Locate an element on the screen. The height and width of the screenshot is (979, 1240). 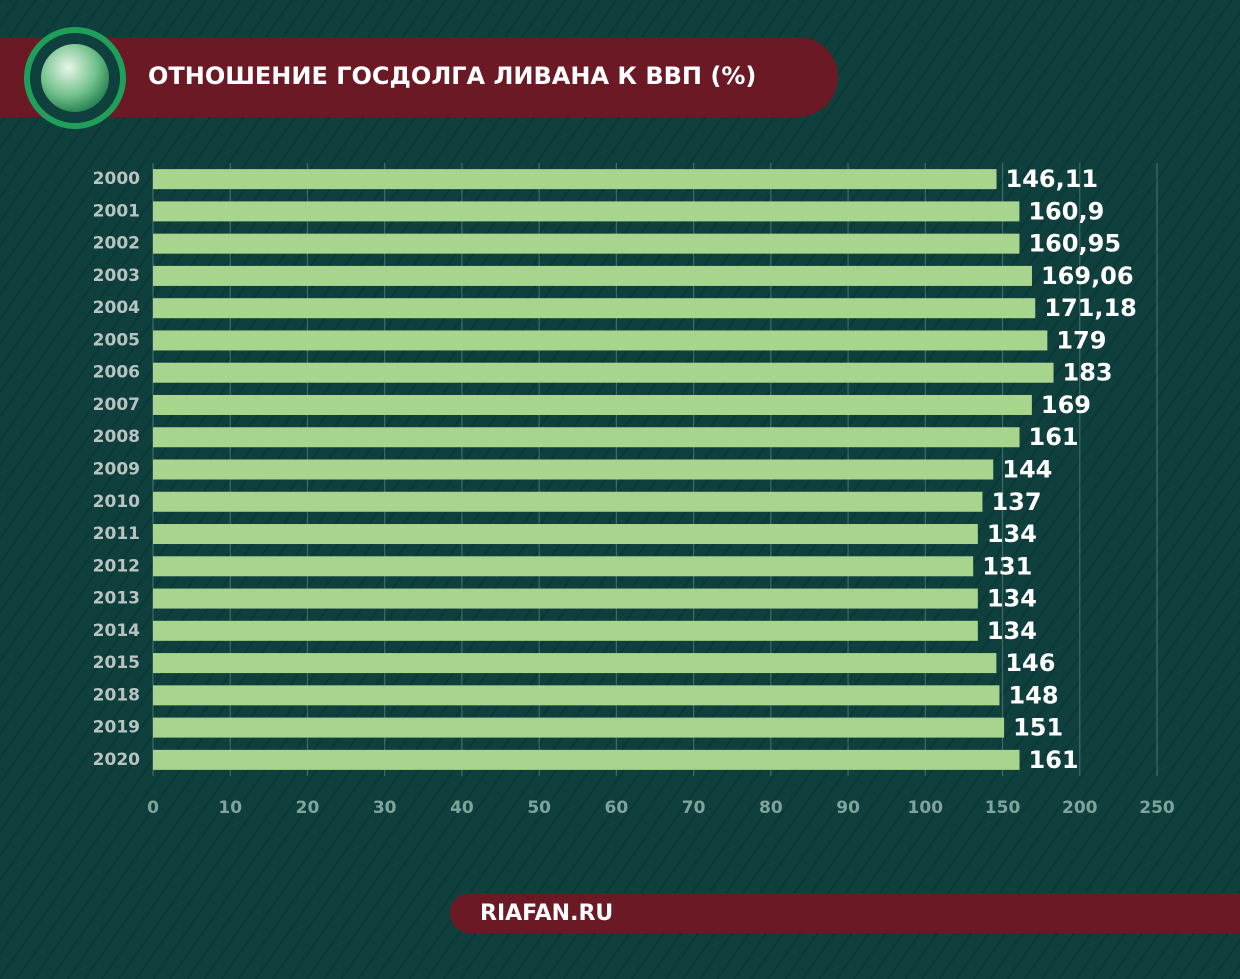
x-tick-label: 0 is located at coordinates (153, 808).